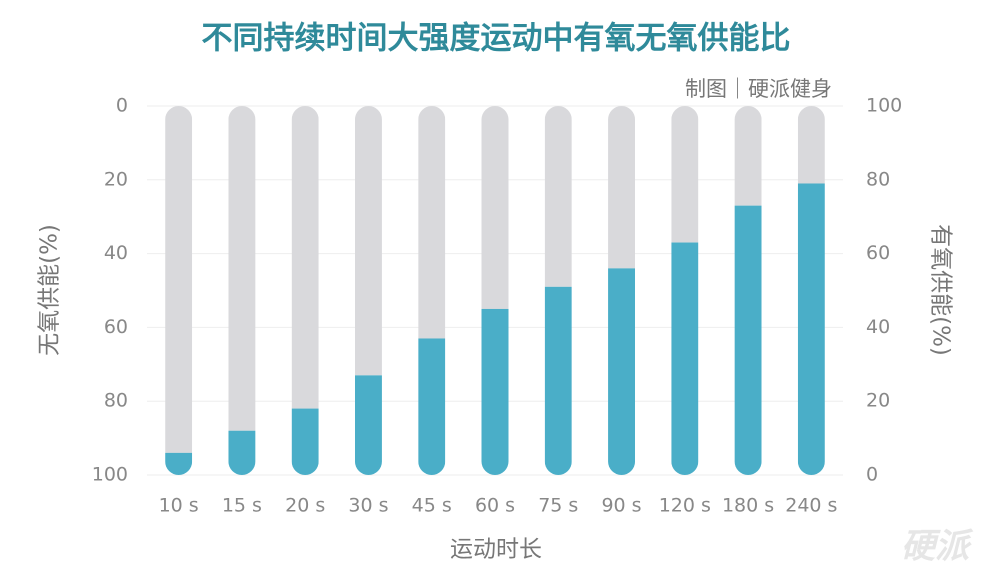  I want to click on y-tick-label: 40, so click(116, 253).